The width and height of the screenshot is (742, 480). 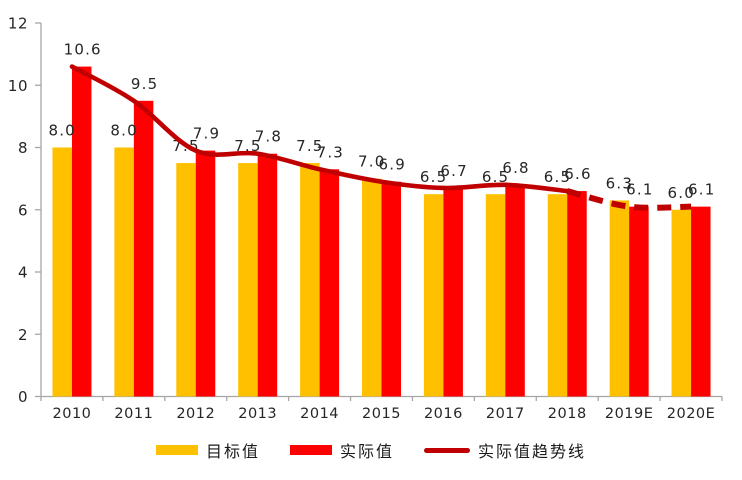 I want to click on x-tick-label: 2017, so click(x=505, y=414).